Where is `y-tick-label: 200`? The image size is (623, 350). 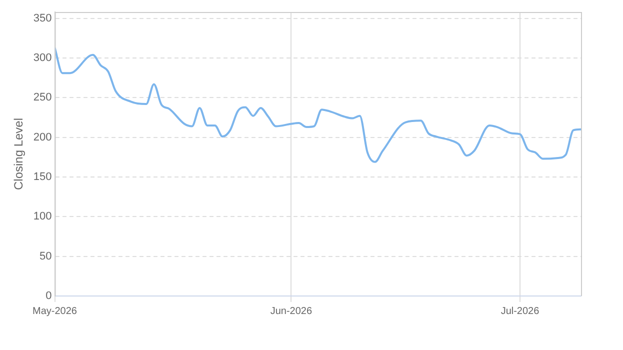
y-tick-label: 200 is located at coordinates (42, 137).